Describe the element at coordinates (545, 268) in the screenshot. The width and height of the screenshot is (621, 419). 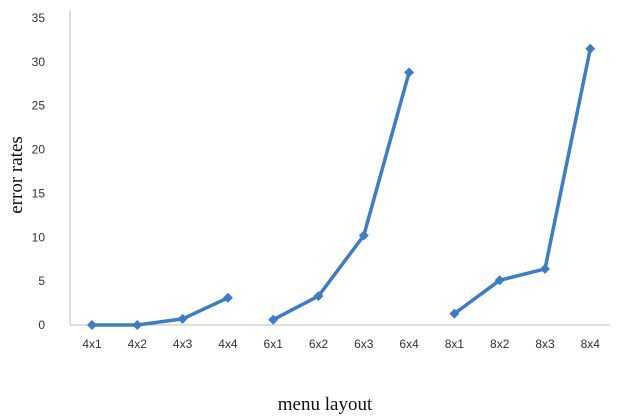
I see `data-point-8x3` at that location.